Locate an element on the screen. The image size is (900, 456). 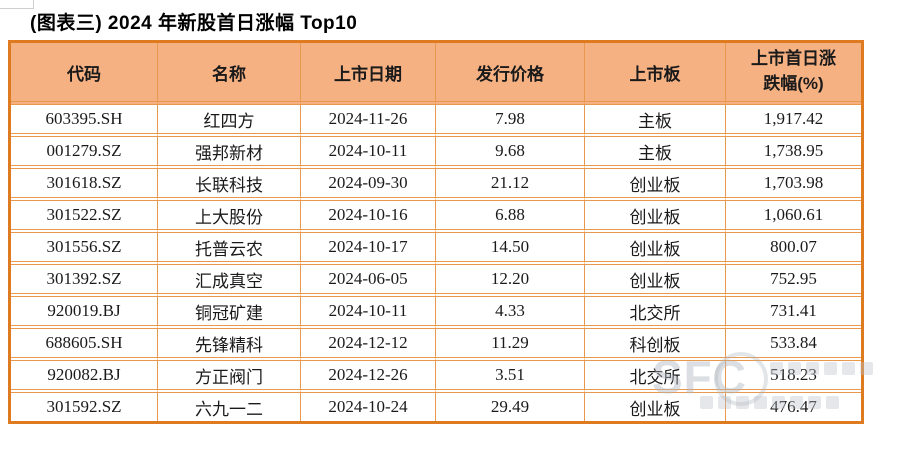
cell-name: 汇成真空 is located at coordinates (229, 281).